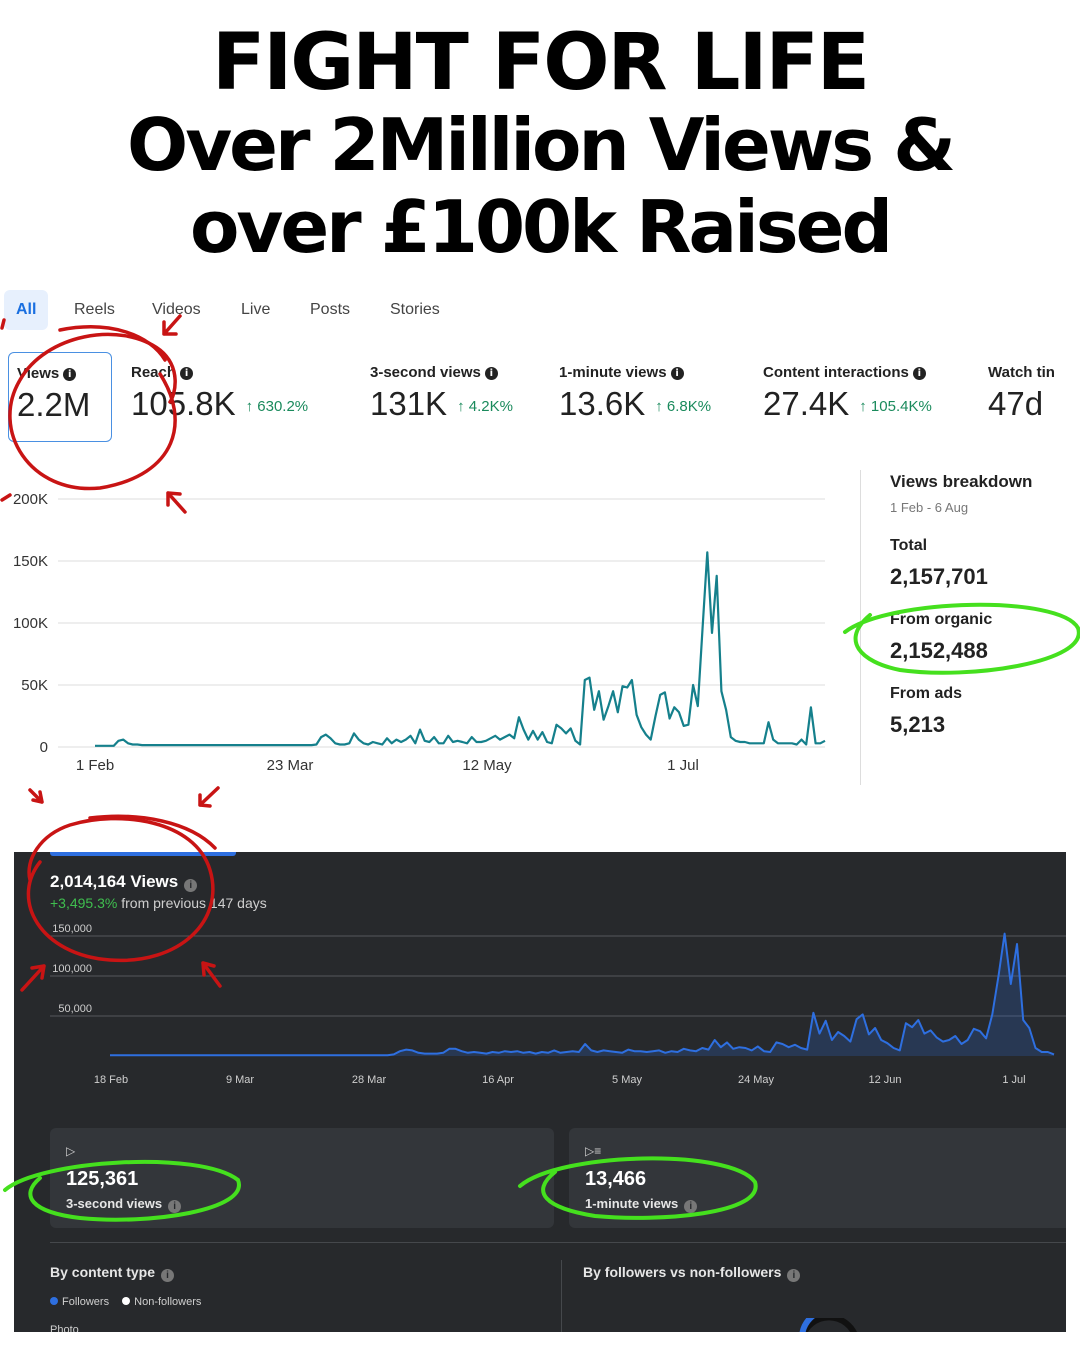 This screenshot has width=1080, height=1350. I want to click on headline-line-2: Over 2Million Views &, so click(541, 145).